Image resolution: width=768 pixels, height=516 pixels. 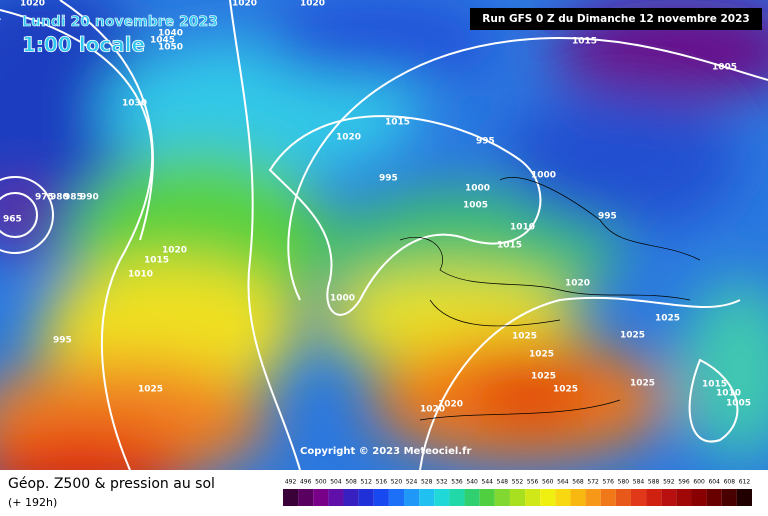 I want to click on scale-label: 568, so click(x=578, y=482).